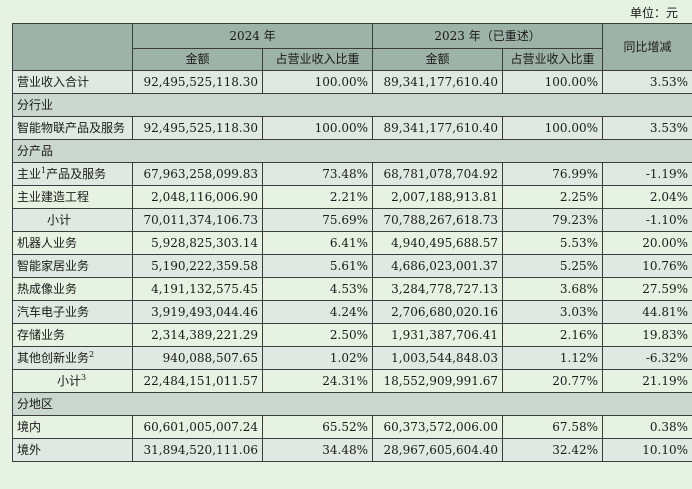 This screenshot has height=489, width=692. What do you see at coordinates (317, 289) in the screenshot?
I see `ratio-2024-cell: 4.53%` at bounding box center [317, 289].